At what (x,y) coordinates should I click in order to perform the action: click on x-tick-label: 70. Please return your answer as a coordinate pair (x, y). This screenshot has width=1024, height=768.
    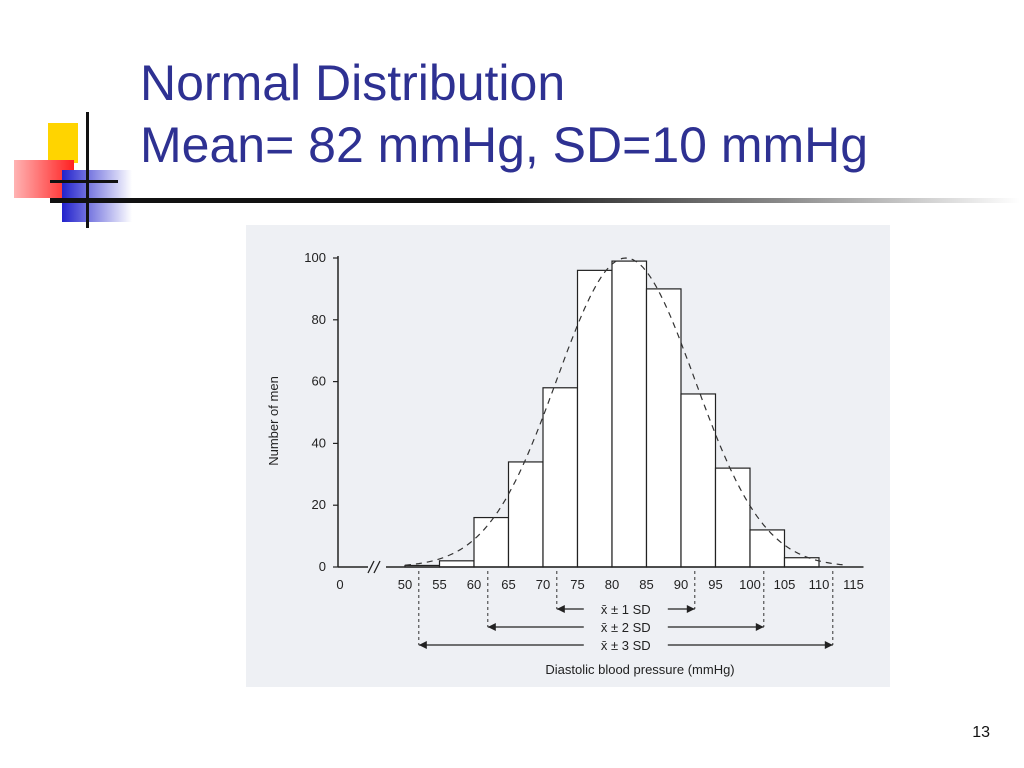
    Looking at the image, I should click on (543, 584).